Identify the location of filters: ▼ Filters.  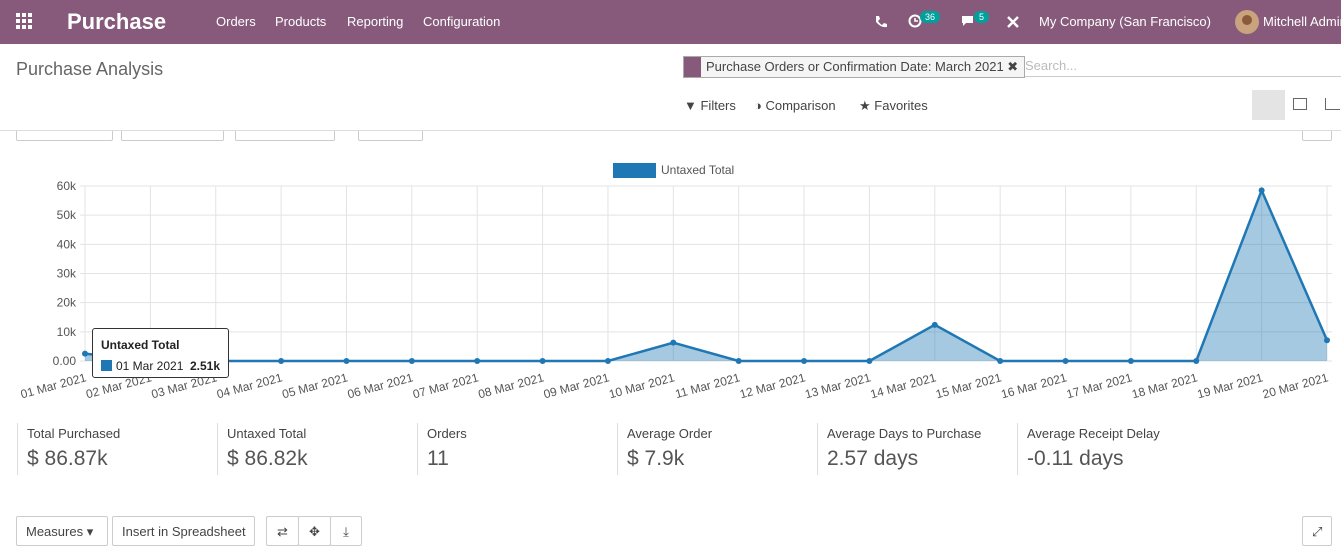
(710, 105).